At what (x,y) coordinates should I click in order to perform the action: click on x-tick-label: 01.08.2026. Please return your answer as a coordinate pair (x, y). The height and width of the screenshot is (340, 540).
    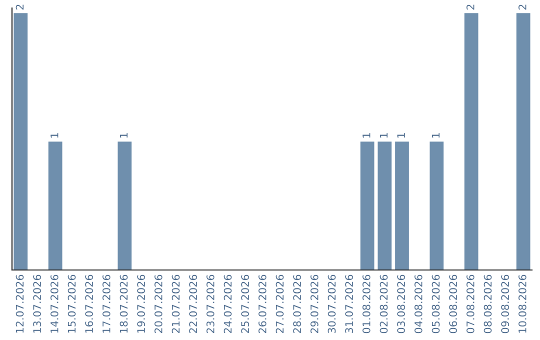
    Looking at the image, I should click on (366, 304).